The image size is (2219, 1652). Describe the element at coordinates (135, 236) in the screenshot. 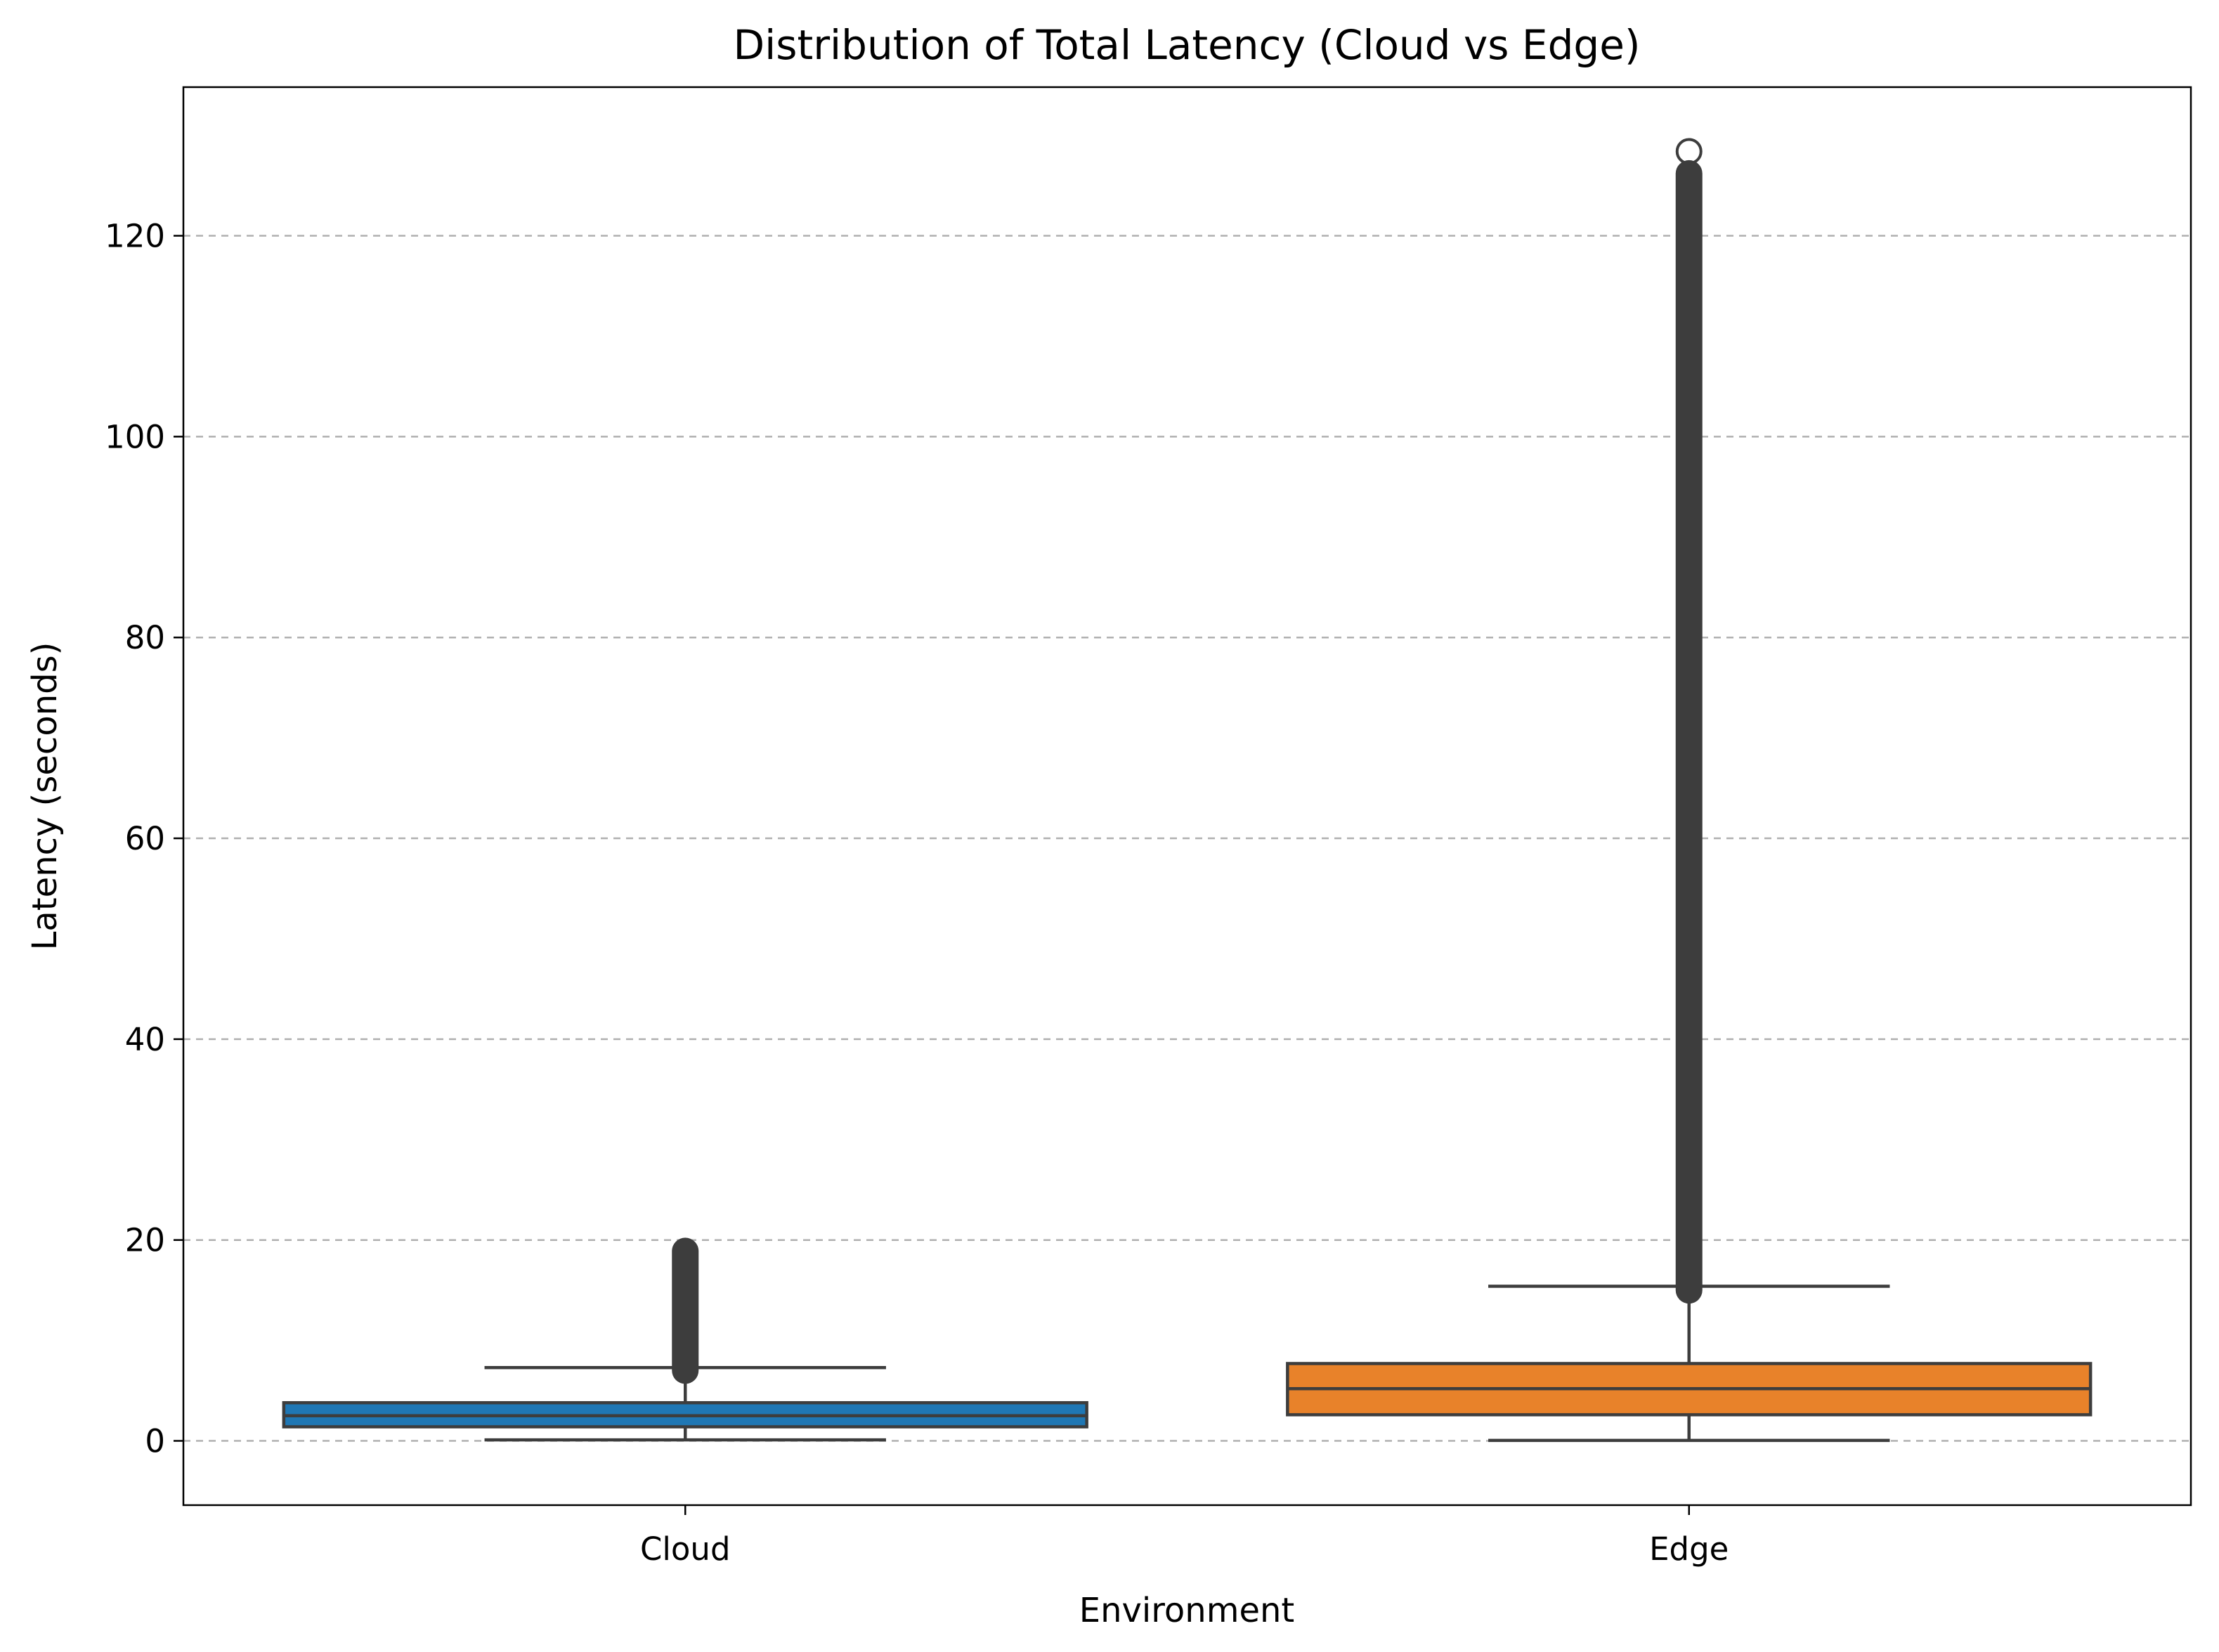

I see `y-tick-label: 120` at that location.